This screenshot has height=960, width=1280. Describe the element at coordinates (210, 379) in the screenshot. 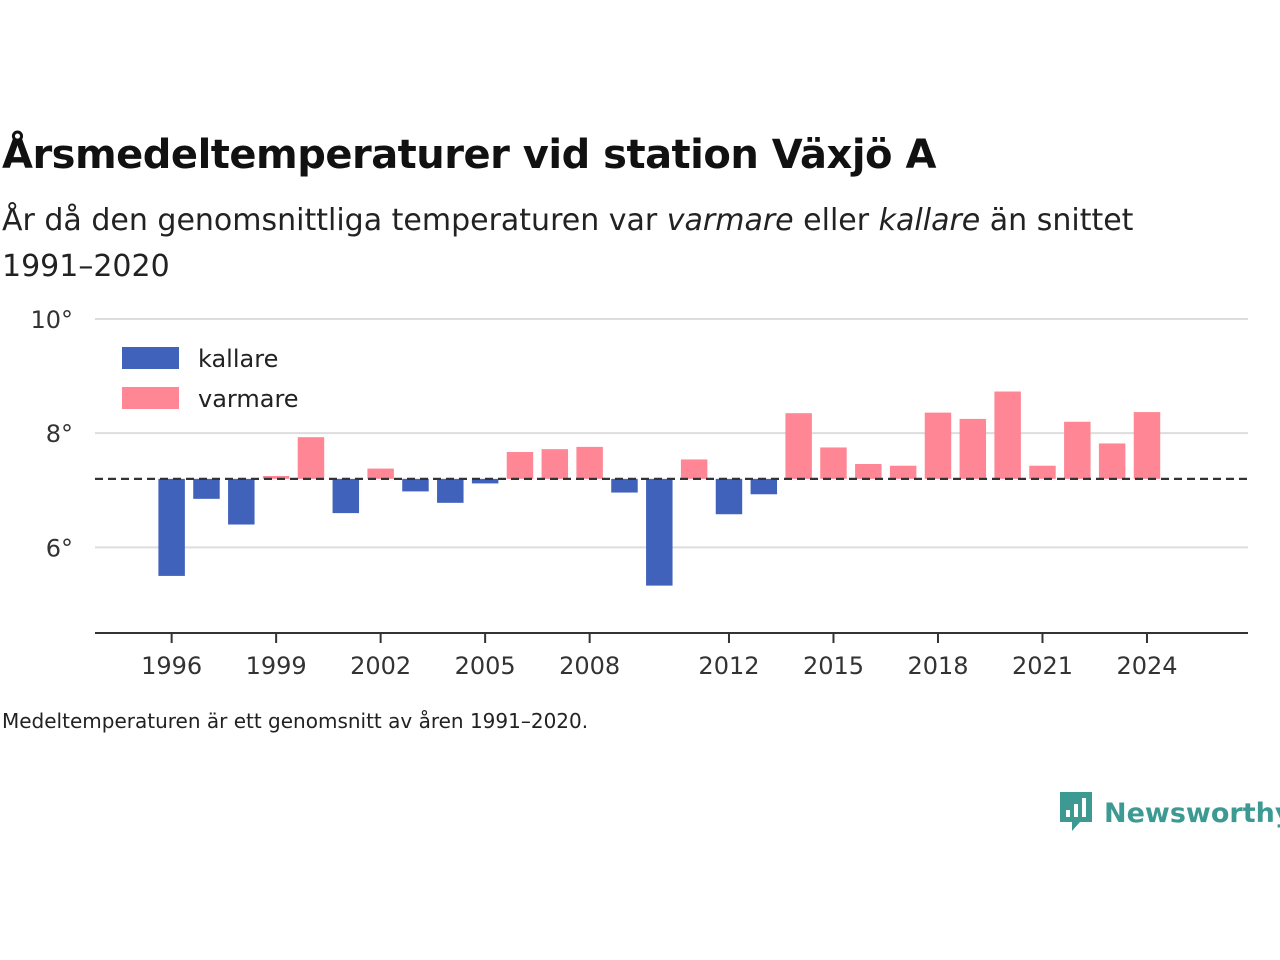

I see `legend: kallare varmare` at that location.